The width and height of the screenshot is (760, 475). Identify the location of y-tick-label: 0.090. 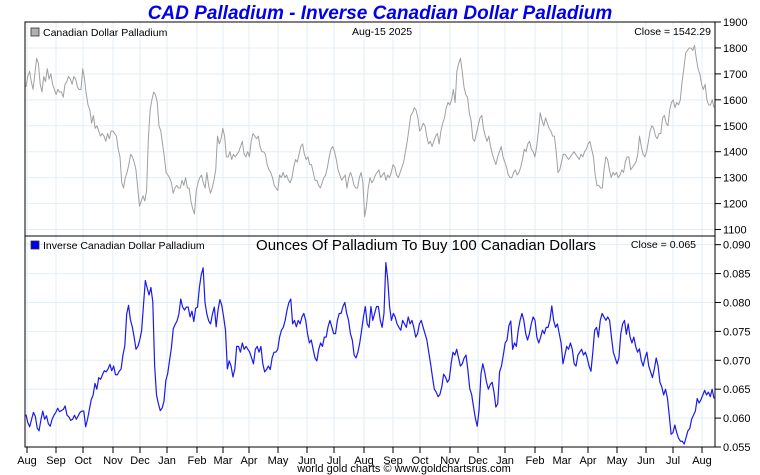
(737, 246).